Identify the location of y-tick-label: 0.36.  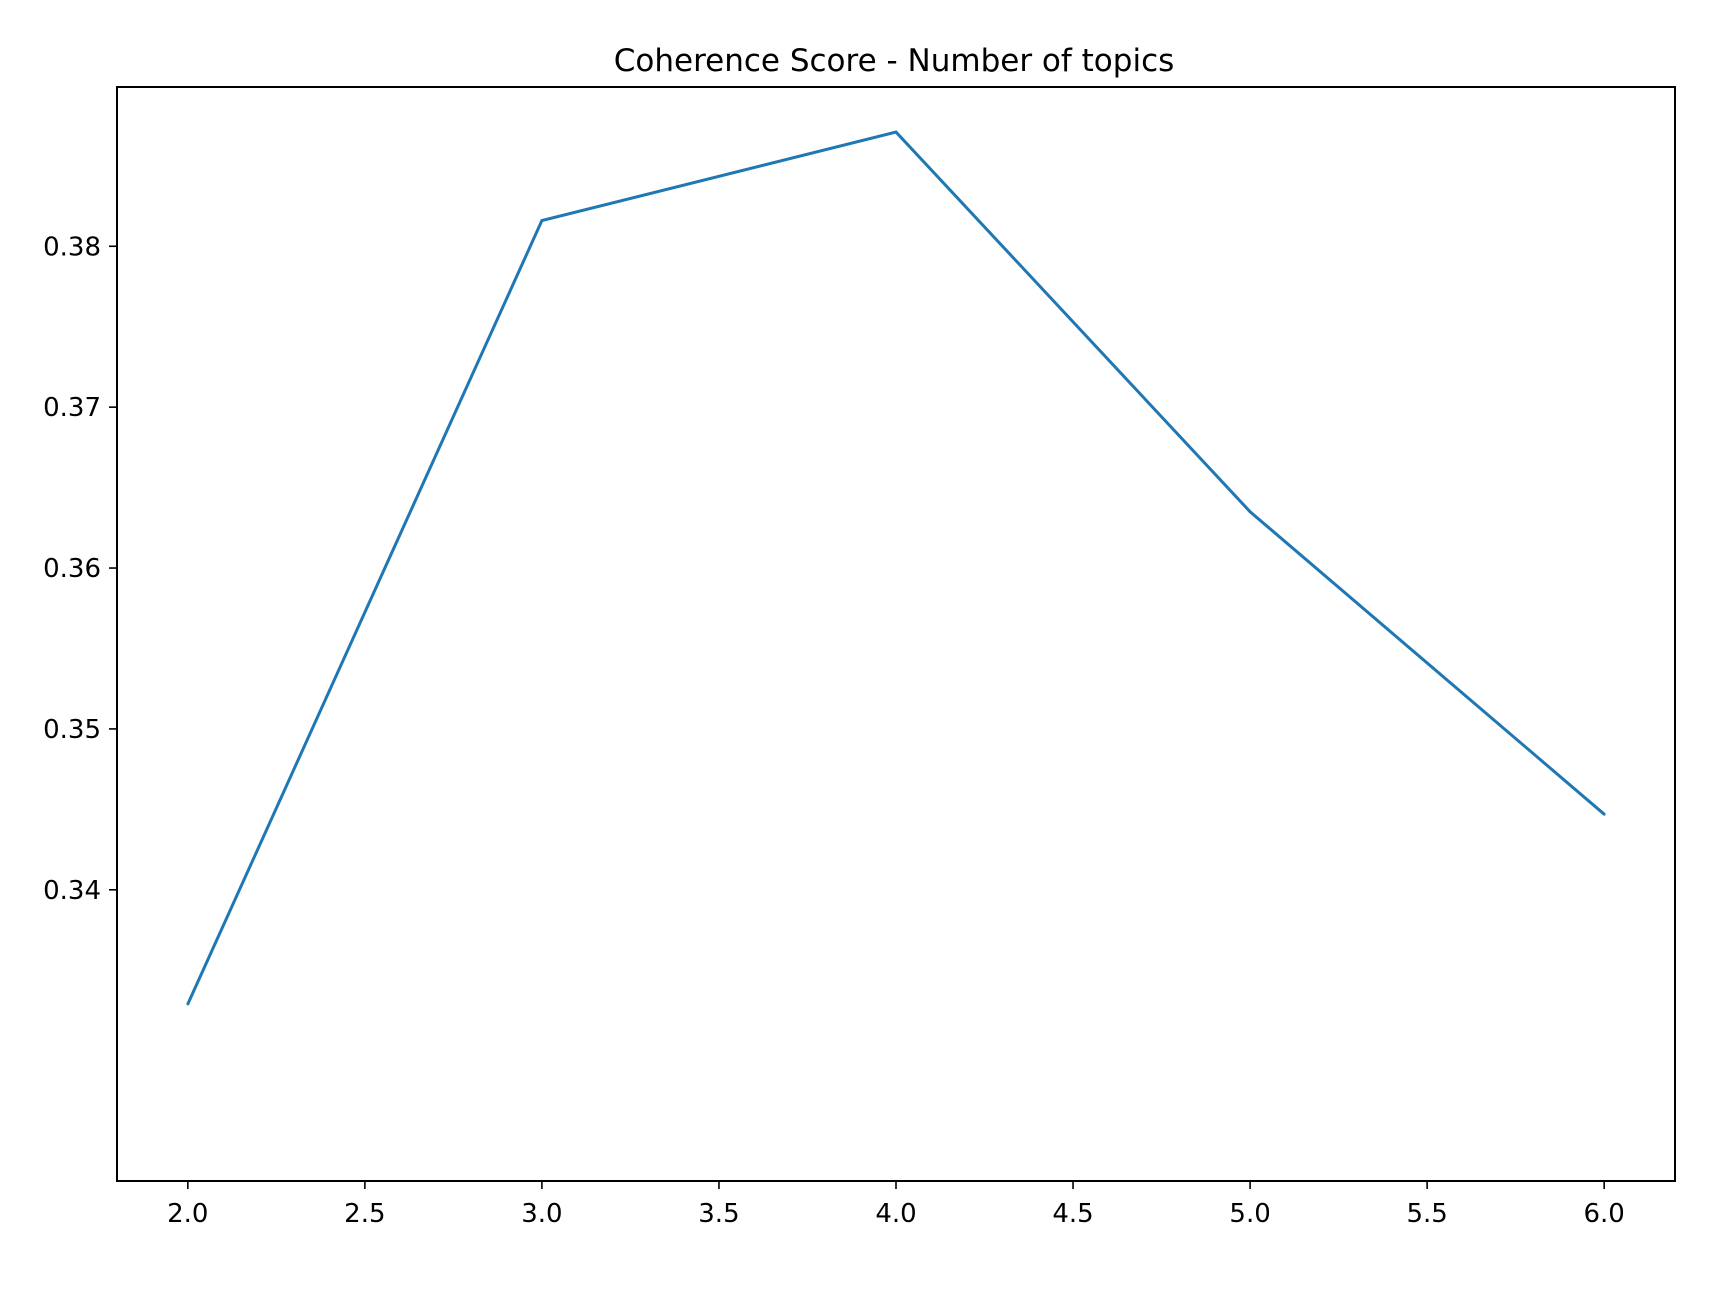
(72, 569).